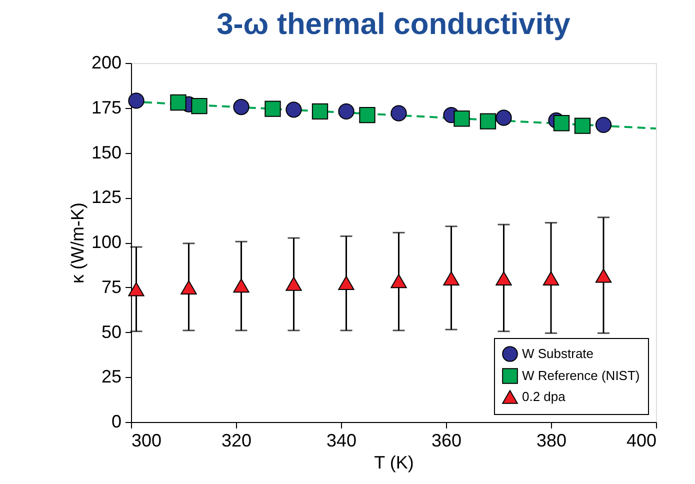 The width and height of the screenshot is (695, 484). I want to click on x-tick-label: 320, so click(236, 440).